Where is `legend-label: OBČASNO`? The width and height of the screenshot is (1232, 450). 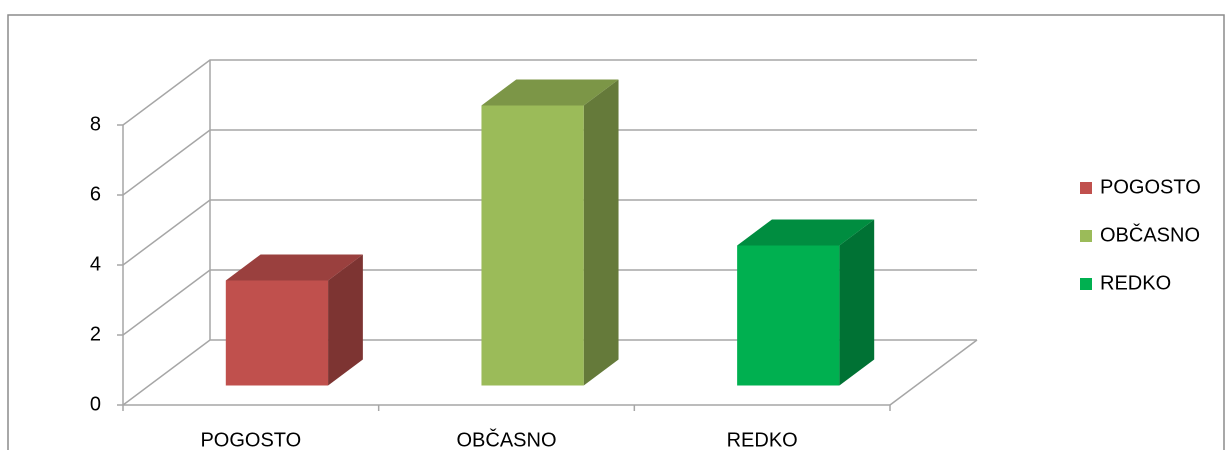 legend-label: OBČASNO is located at coordinates (1150, 234).